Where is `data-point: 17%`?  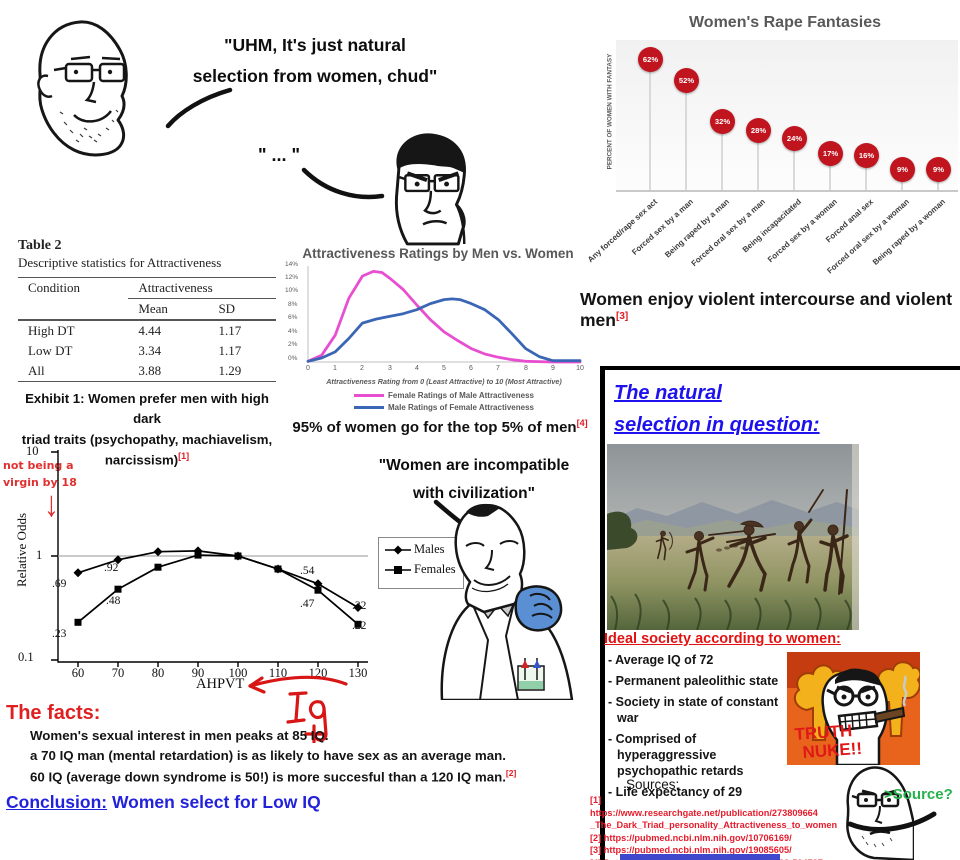
data-point: 17% is located at coordinates (830, 153).